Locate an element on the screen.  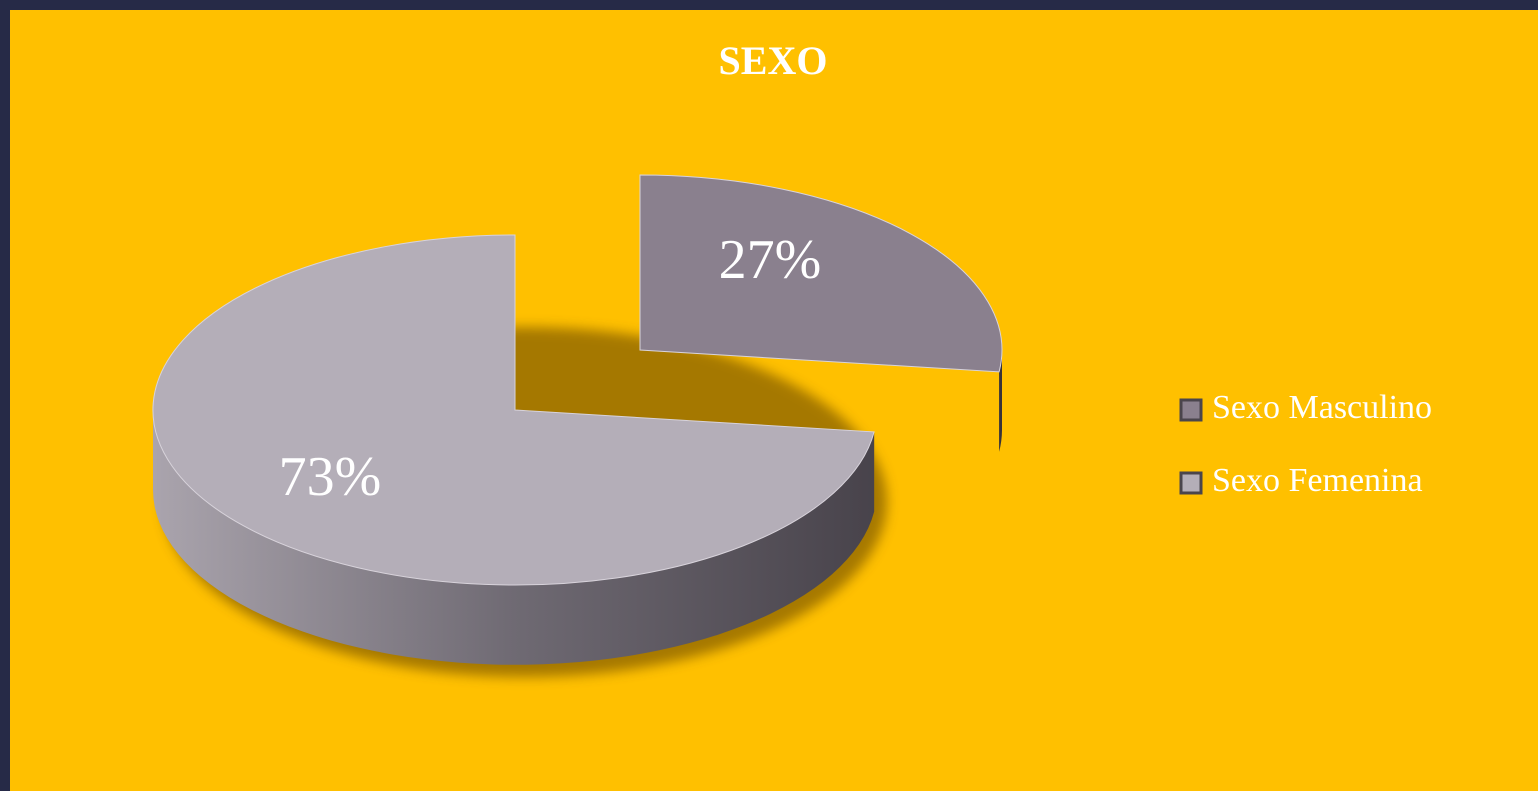
slice is located at coordinates (821, 273).